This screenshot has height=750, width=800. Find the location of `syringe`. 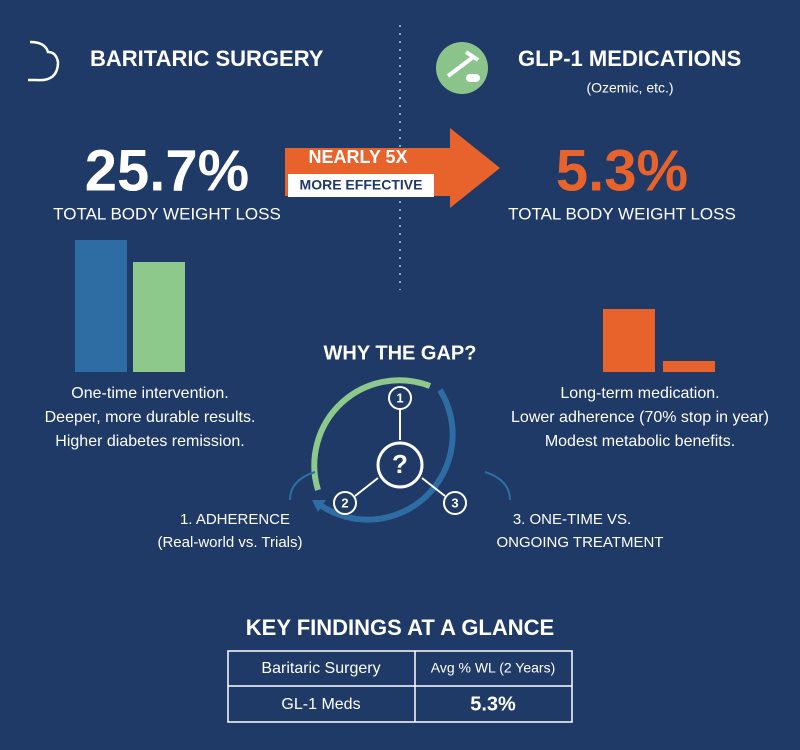

syringe is located at coordinates (463, 64).